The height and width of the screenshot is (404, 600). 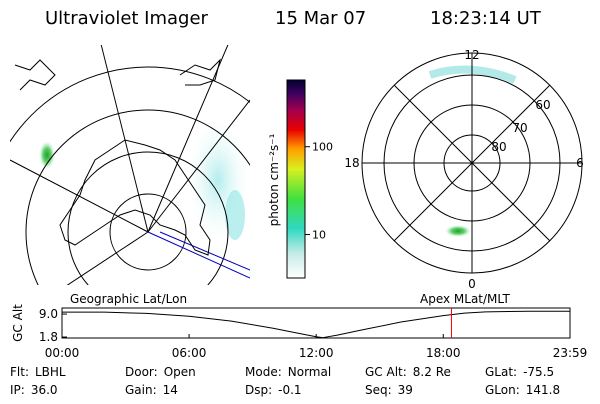 What do you see at coordinates (19, 372) in the screenshot?
I see `field-label: Flt:` at bounding box center [19, 372].